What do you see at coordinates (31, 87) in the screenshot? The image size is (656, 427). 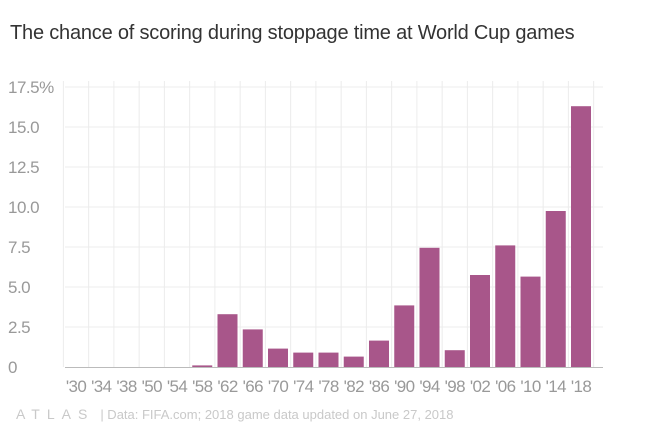 I see `y-tick-label: 17.5%` at bounding box center [31, 87].